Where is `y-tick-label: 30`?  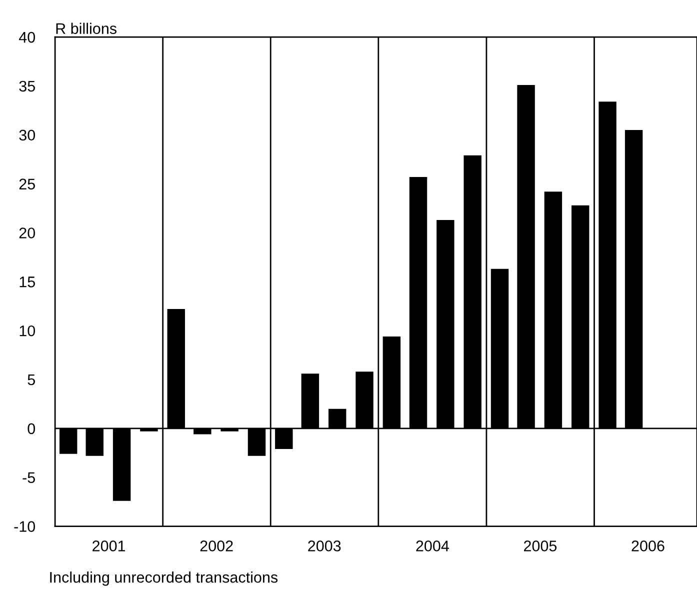 y-tick-label: 30 is located at coordinates (27, 135).